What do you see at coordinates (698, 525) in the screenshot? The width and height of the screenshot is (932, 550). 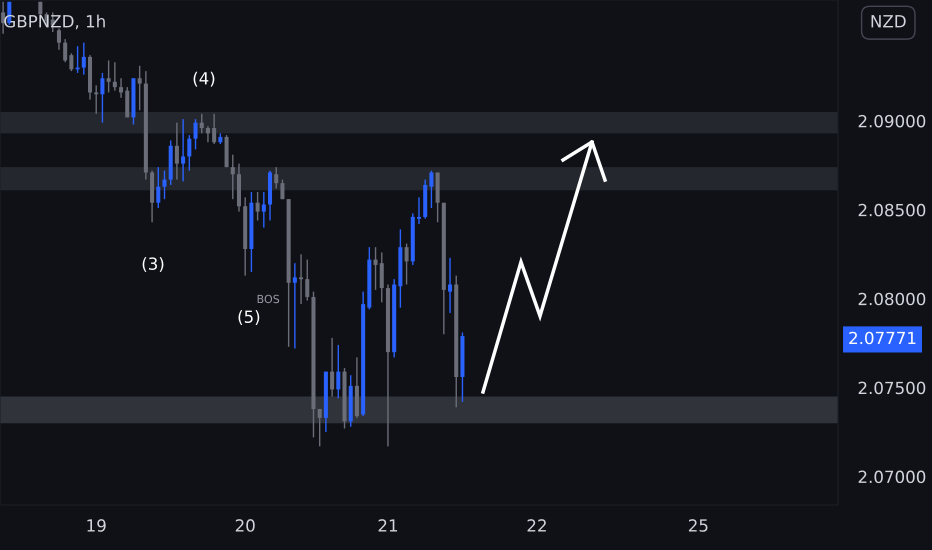 I see `x-tick-label: 25` at bounding box center [698, 525].